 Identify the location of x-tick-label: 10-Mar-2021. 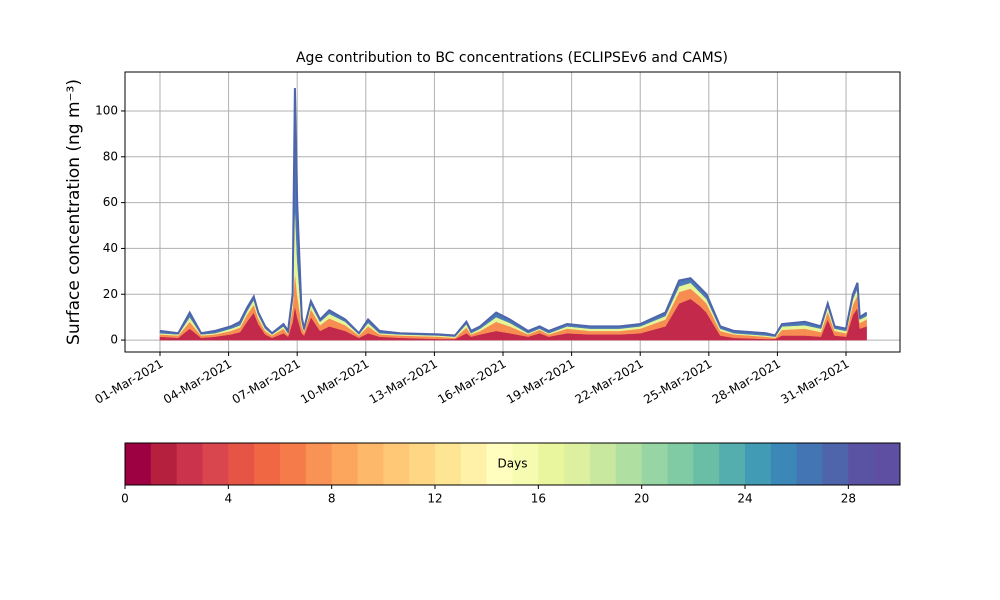
(334, 381).